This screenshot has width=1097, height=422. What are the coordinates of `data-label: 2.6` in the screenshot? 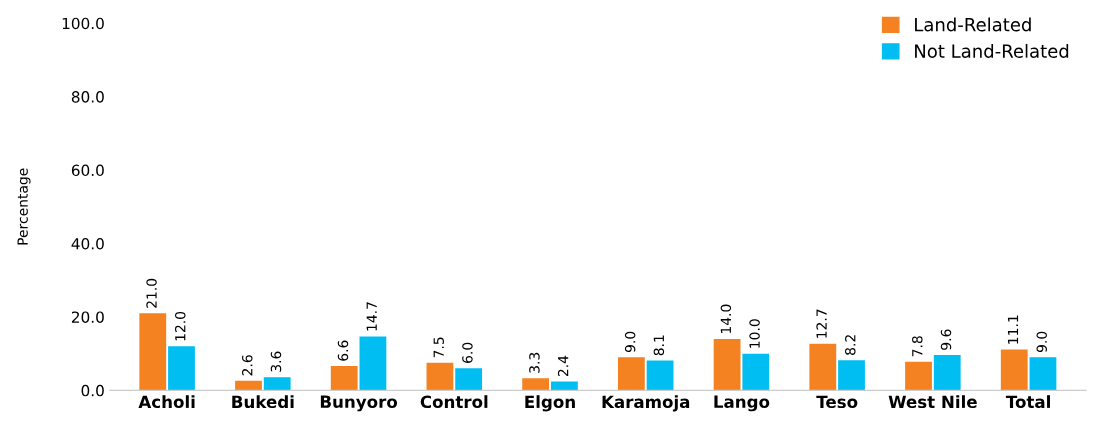 It's located at (247, 365).